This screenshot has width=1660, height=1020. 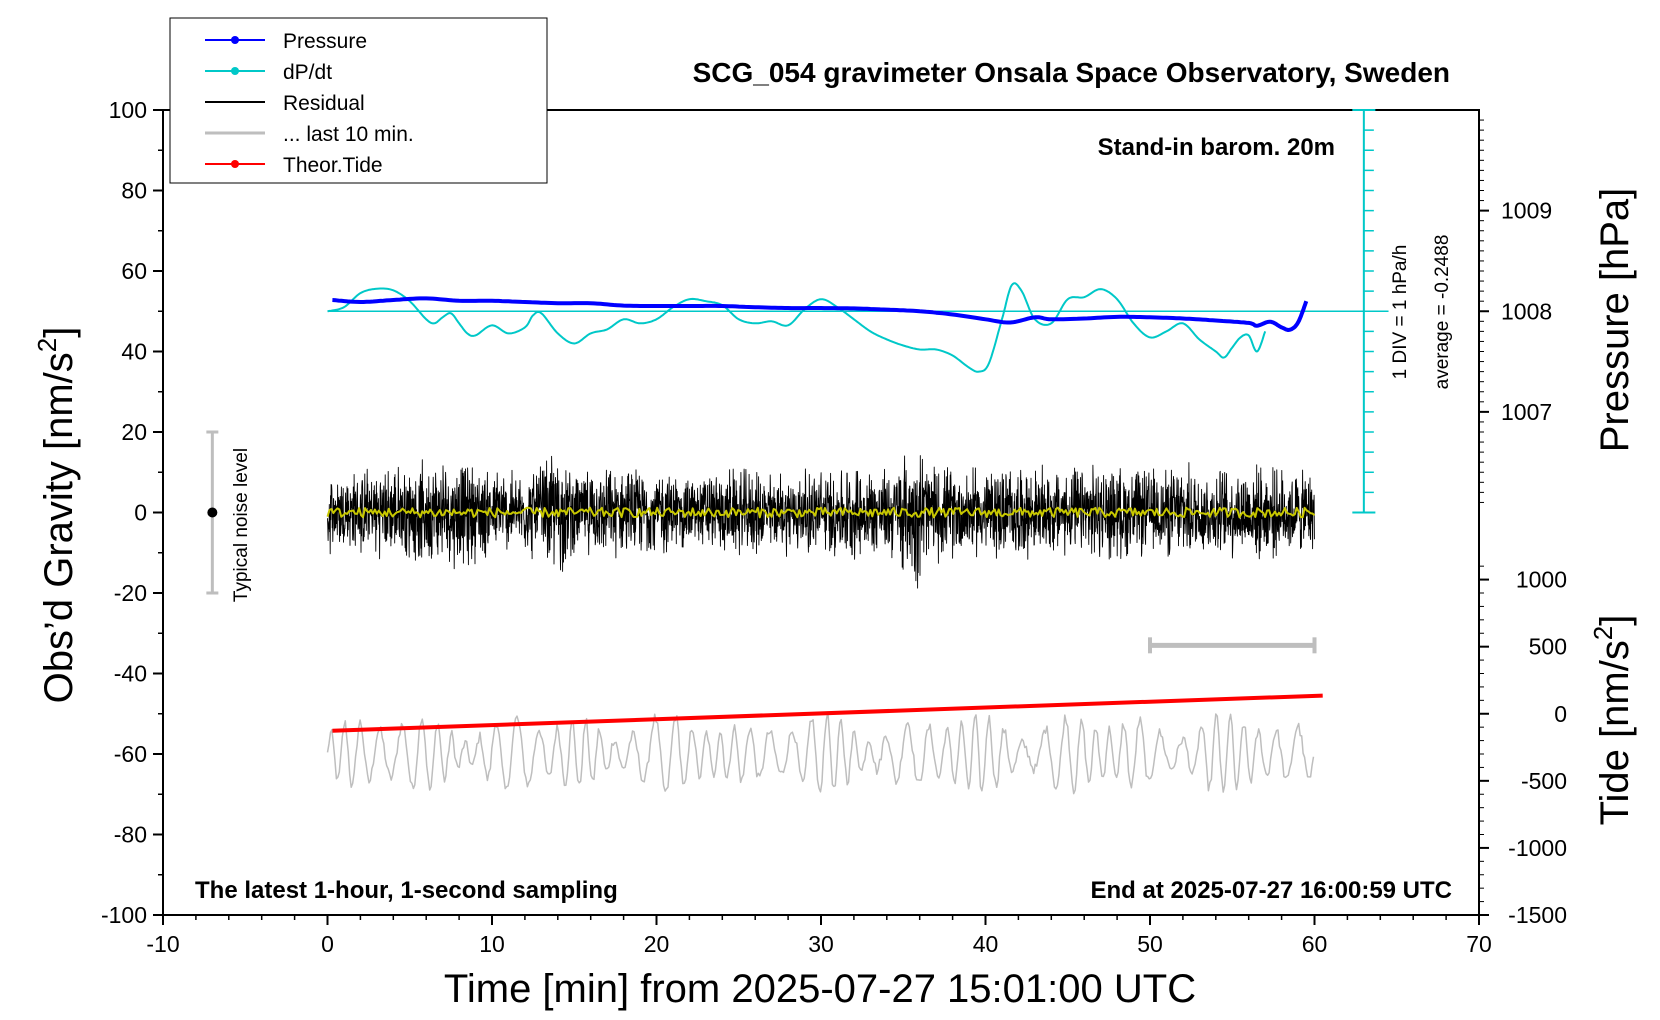 What do you see at coordinates (134, 271) in the screenshot?
I see `y-tick-label: 60` at bounding box center [134, 271].